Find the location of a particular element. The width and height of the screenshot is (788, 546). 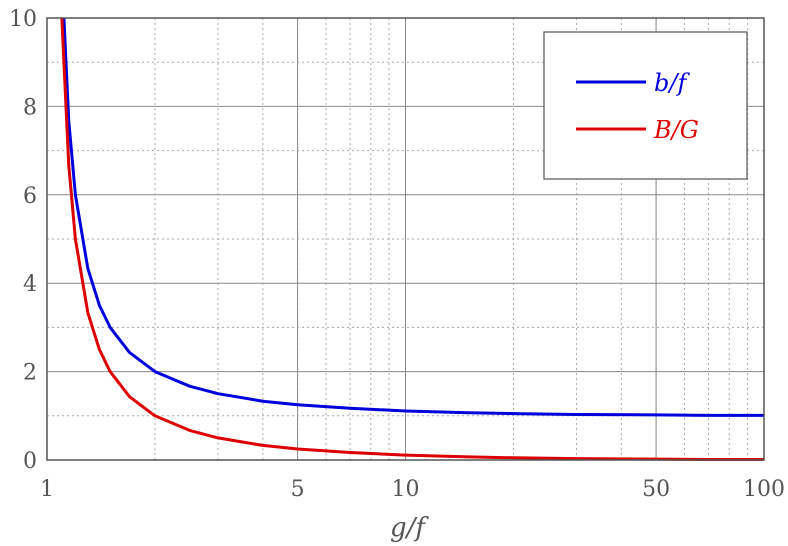

x-tick-label: 100 is located at coordinates (764, 489).